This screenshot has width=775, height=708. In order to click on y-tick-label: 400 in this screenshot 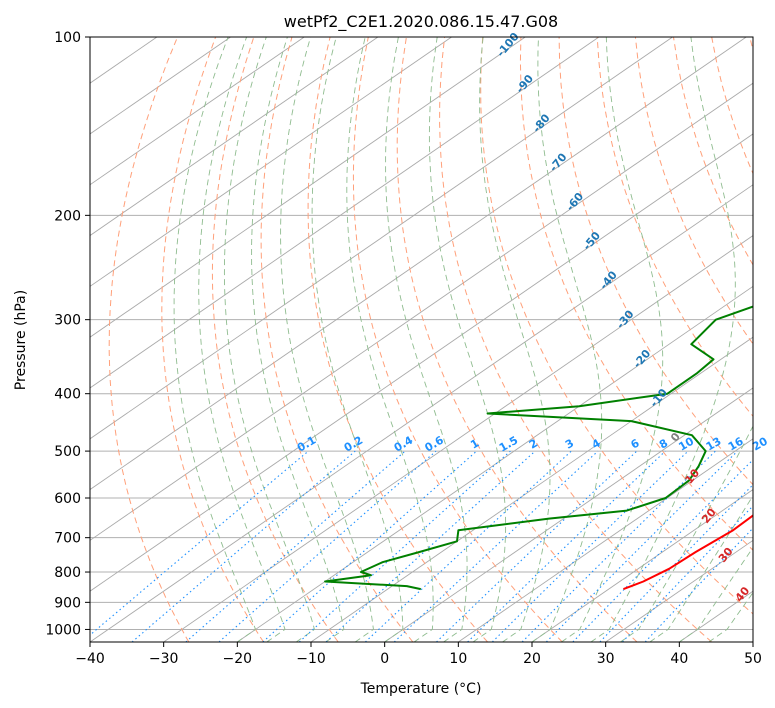, I will do `click(67, 395)`.